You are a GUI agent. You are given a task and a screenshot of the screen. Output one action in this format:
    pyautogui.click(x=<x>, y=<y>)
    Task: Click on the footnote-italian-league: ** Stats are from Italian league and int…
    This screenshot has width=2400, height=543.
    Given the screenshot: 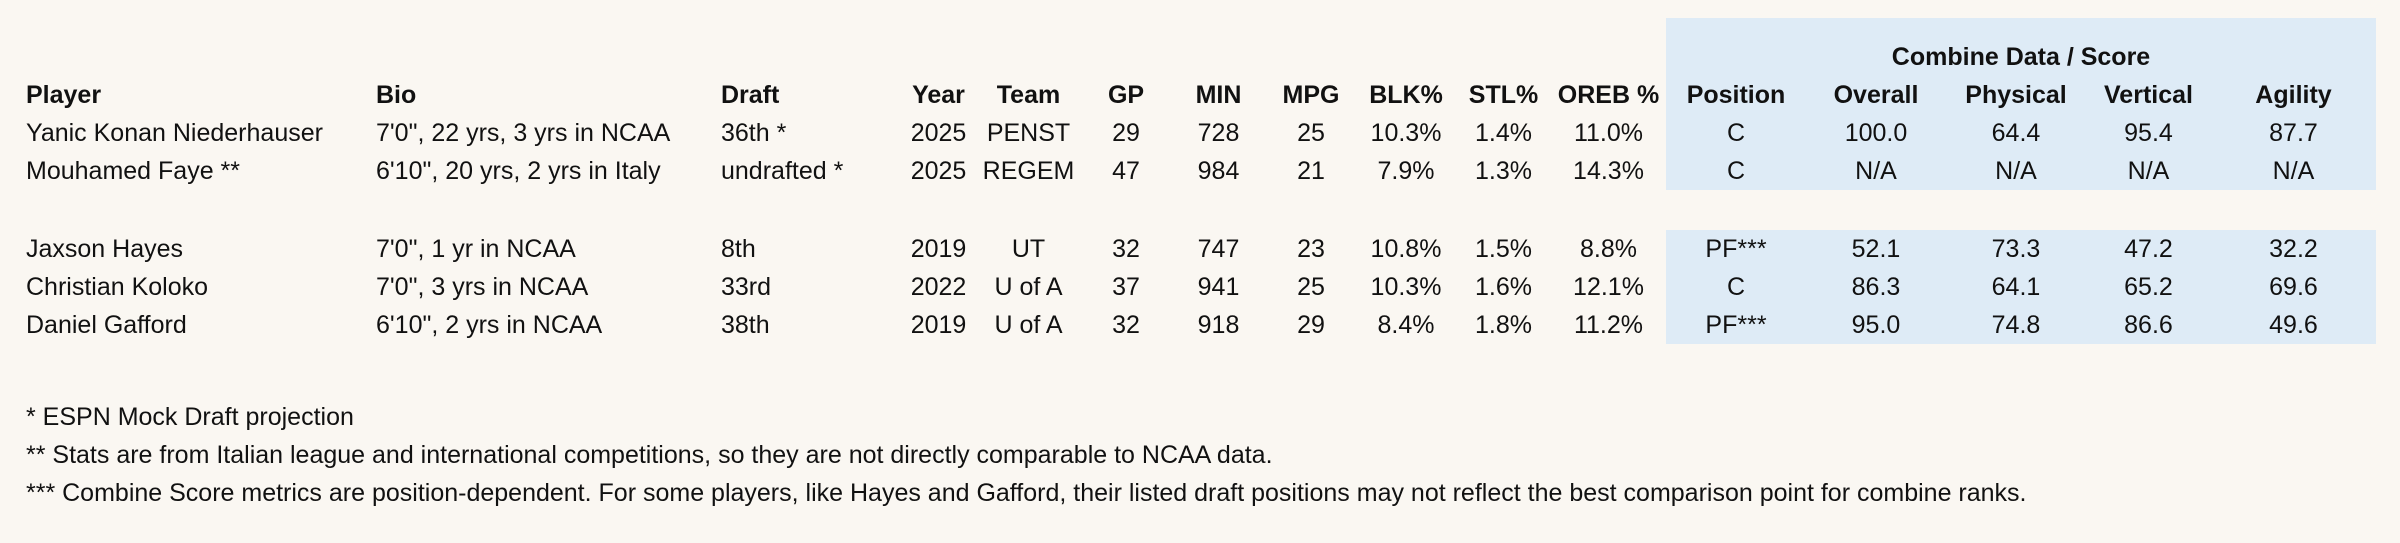 What is the action you would take?
    pyautogui.click(x=649, y=455)
    